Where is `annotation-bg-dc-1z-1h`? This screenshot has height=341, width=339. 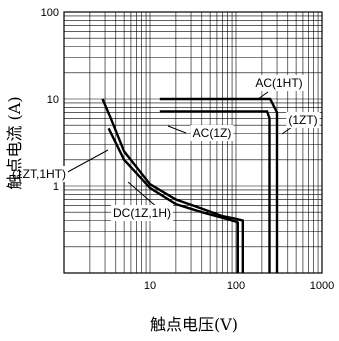 annotation-bg-dc-1z-1h is located at coordinates (142, 213).